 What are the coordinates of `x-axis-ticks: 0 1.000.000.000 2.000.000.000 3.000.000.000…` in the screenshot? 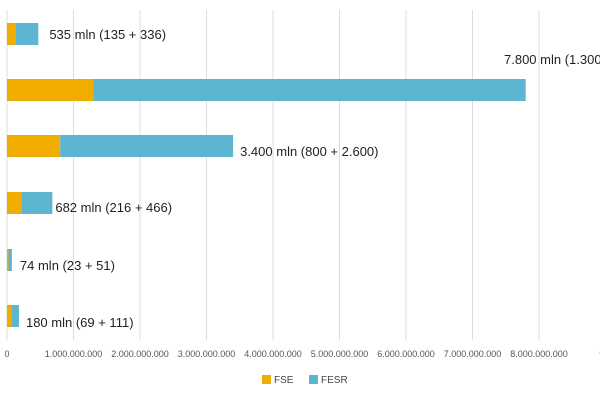 It's located at (302, 354).